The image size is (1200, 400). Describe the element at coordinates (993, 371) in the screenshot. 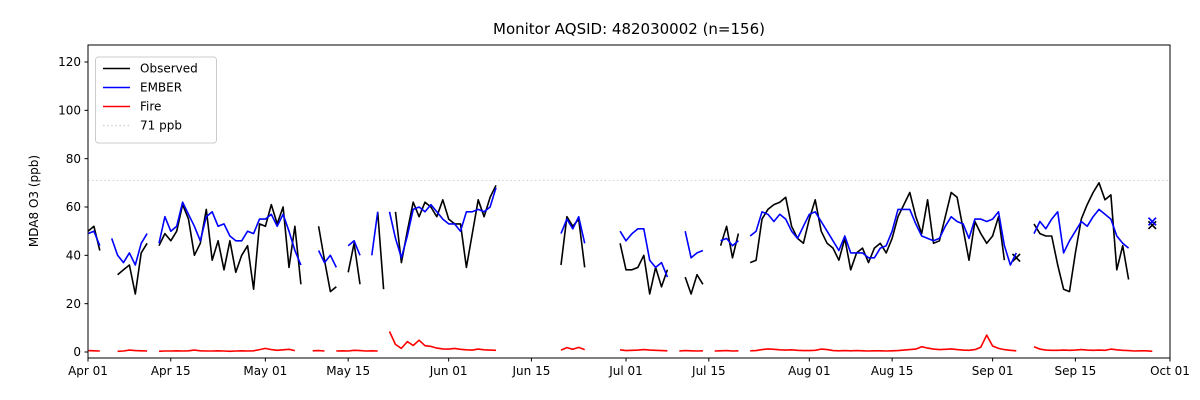

I see `x-tick-label: Sep 01` at that location.